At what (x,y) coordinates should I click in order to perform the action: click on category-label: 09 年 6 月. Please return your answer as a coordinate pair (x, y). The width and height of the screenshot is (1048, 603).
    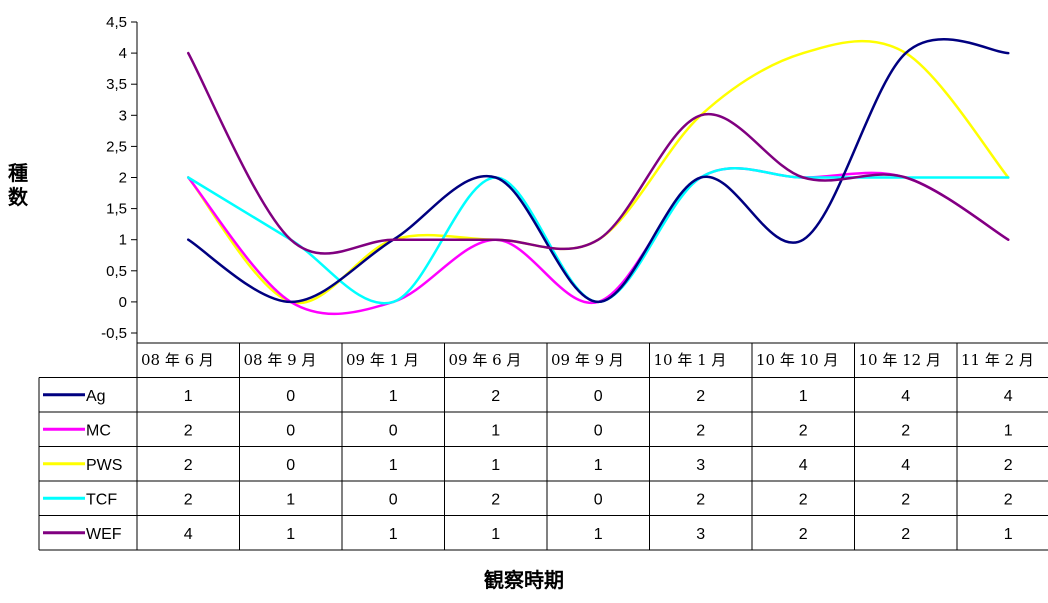
    Looking at the image, I should click on (485, 360).